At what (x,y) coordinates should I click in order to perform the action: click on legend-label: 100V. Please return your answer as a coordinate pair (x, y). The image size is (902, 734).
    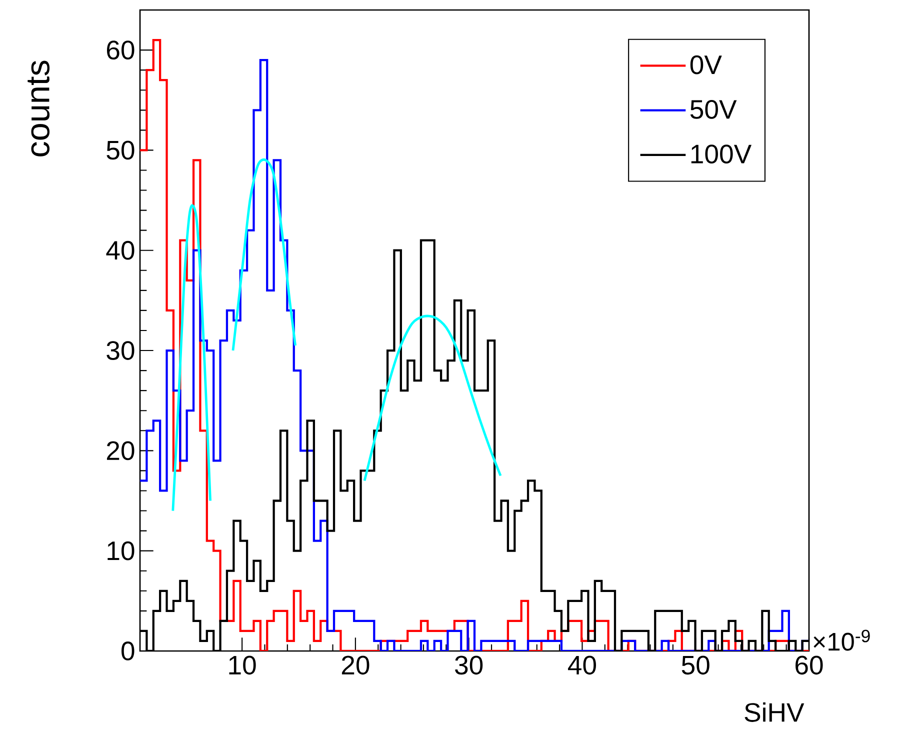
    Looking at the image, I should click on (721, 154).